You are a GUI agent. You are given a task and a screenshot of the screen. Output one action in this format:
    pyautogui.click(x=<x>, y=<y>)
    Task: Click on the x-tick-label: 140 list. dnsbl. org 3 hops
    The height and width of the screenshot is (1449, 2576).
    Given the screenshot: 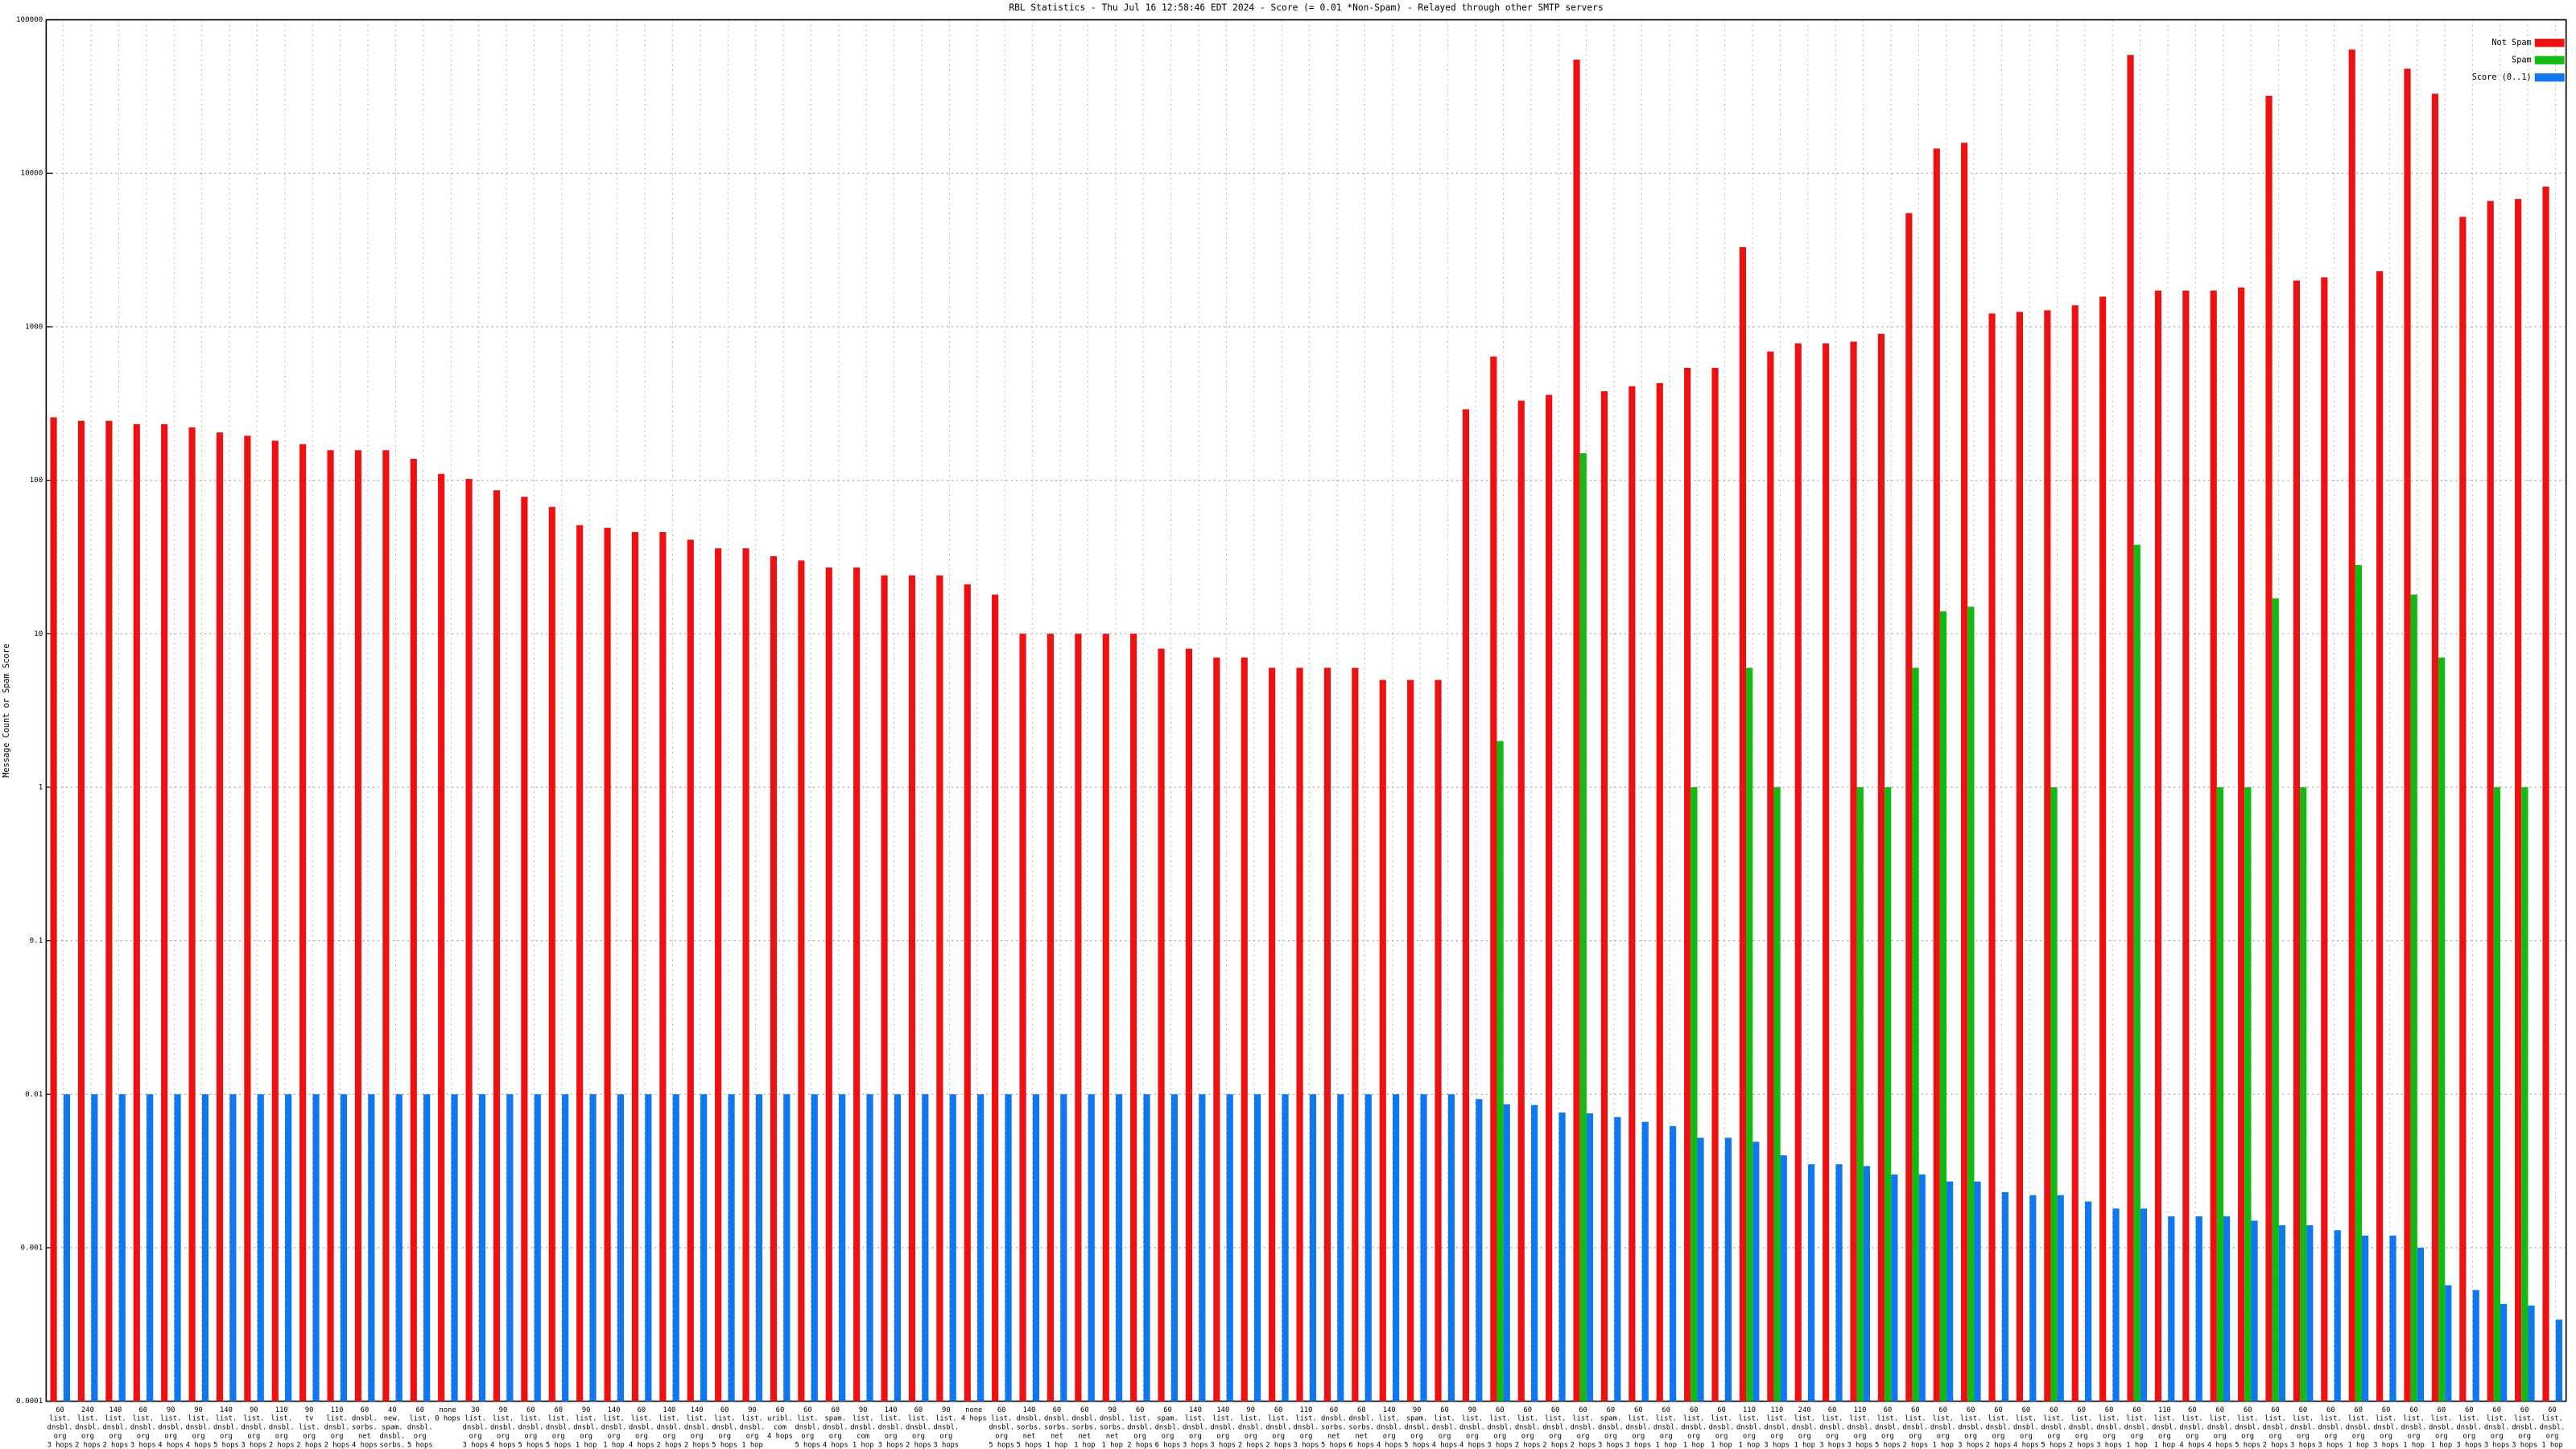 What is the action you would take?
    pyautogui.click(x=891, y=1427)
    